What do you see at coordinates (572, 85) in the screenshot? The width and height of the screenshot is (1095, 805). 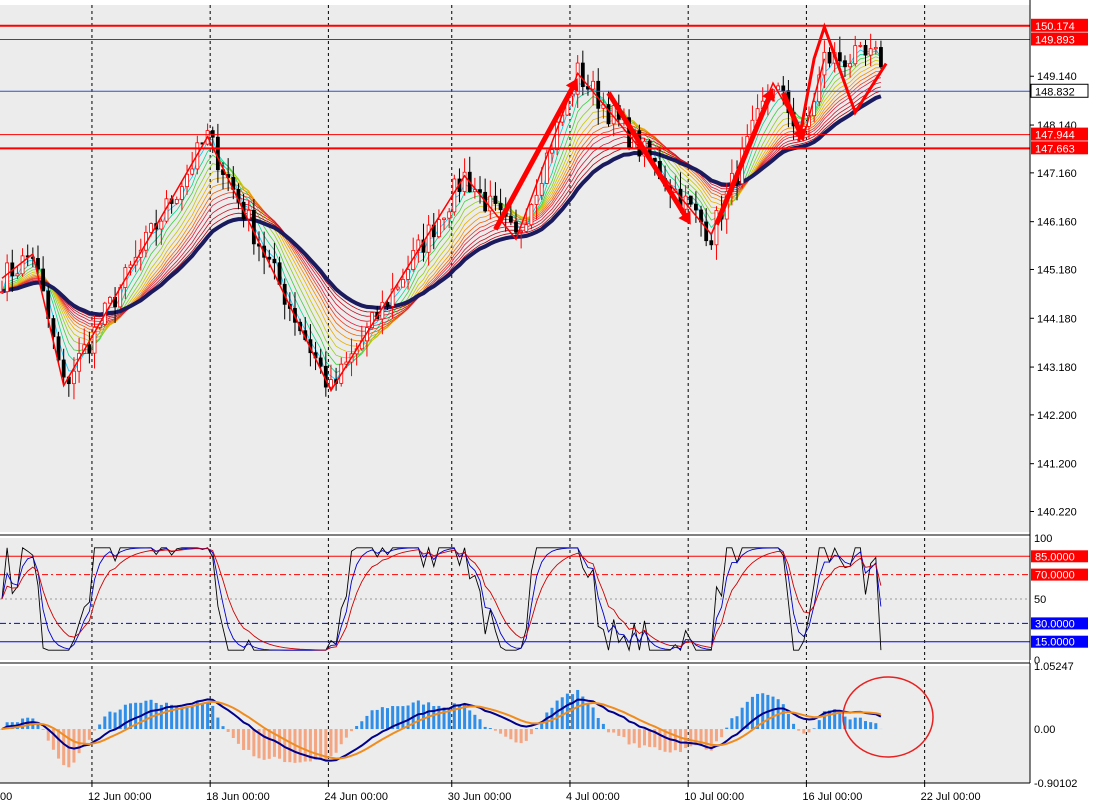 I see `arrow-up-1-head` at bounding box center [572, 85].